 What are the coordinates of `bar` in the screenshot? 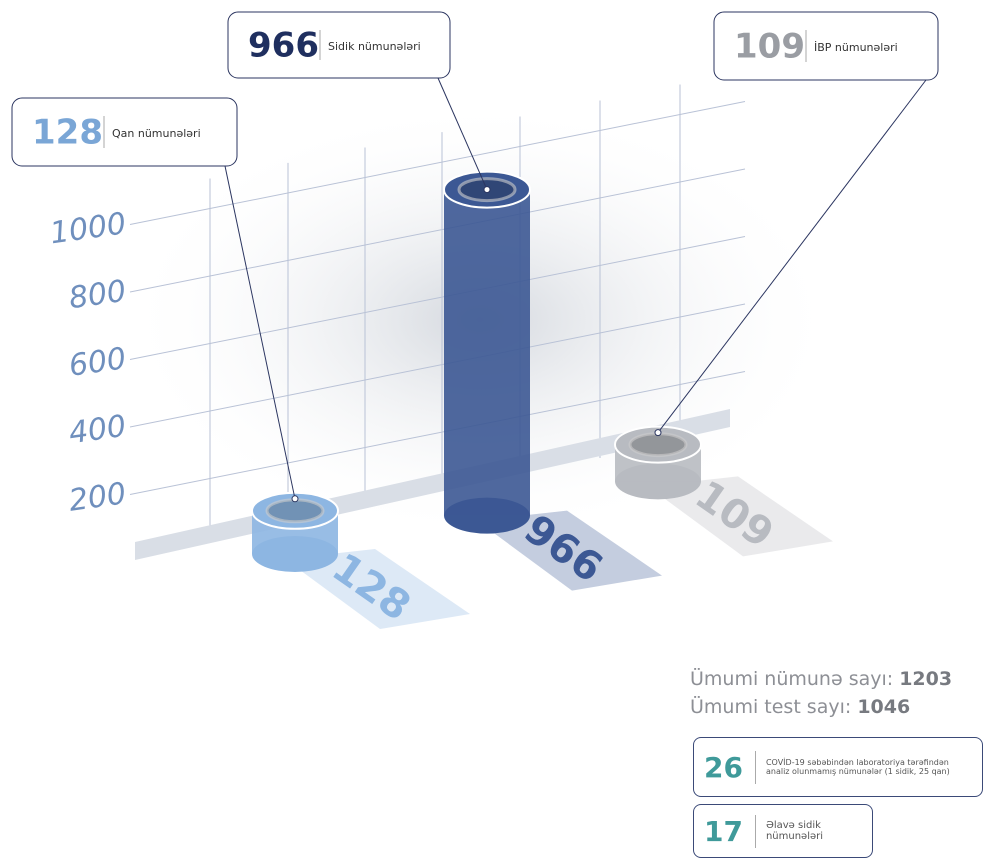 It's located at (487, 352).